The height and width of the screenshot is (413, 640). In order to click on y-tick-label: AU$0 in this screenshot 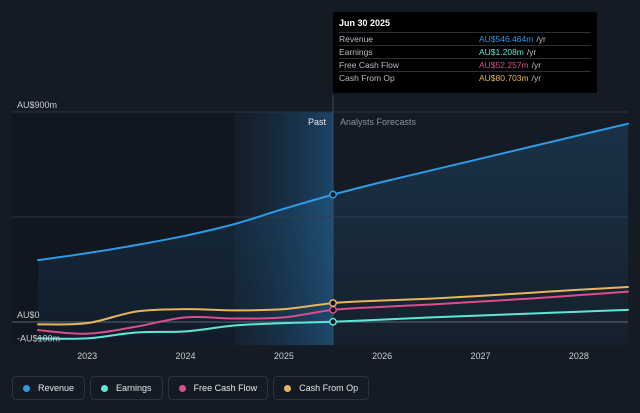, I will do `click(28, 315)`.